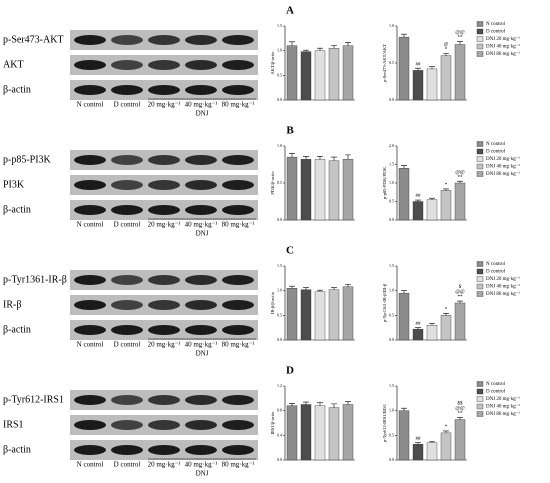 The image size is (550, 483). I want to click on blot-label: p-p85-PI3K, so click(27, 159).